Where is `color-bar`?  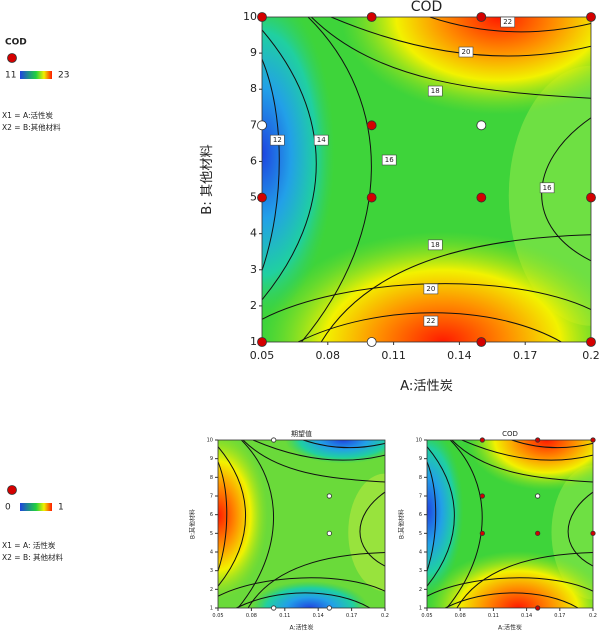
color-bar is located at coordinates (36, 75).